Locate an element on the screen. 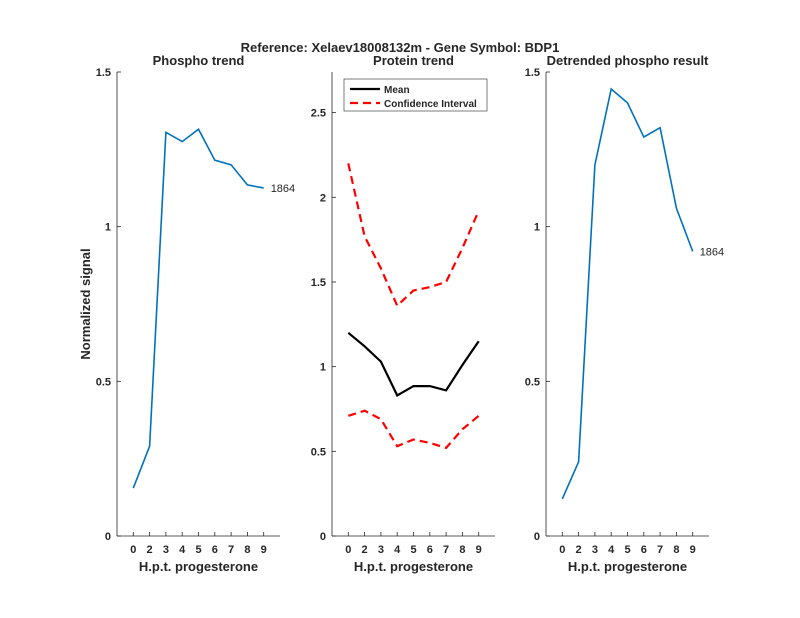 This screenshot has width=800, height=618. y-tick-label: 2 is located at coordinates (323, 198).